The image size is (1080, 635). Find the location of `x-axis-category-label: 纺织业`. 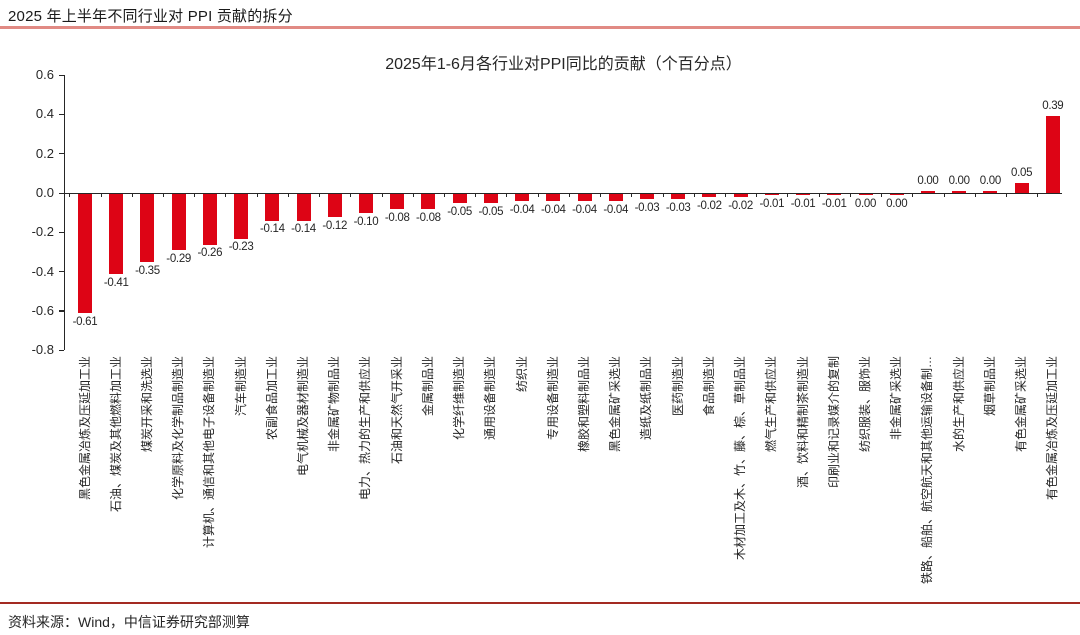

x-axis-category-label: 纺织业 is located at coordinates (521, 374).